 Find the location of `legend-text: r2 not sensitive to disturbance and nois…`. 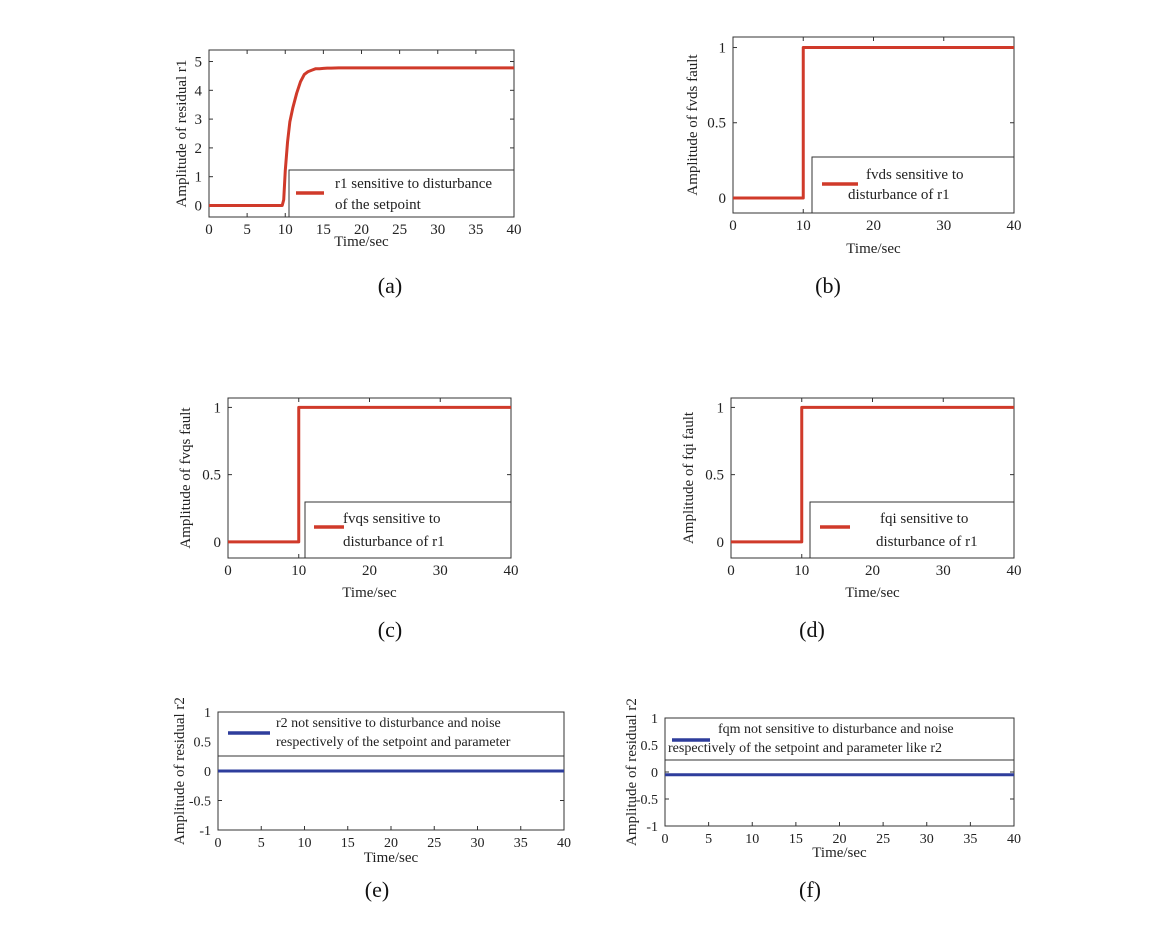

legend-text: r2 not sensitive to disturbance and nois… is located at coordinates (388, 723).